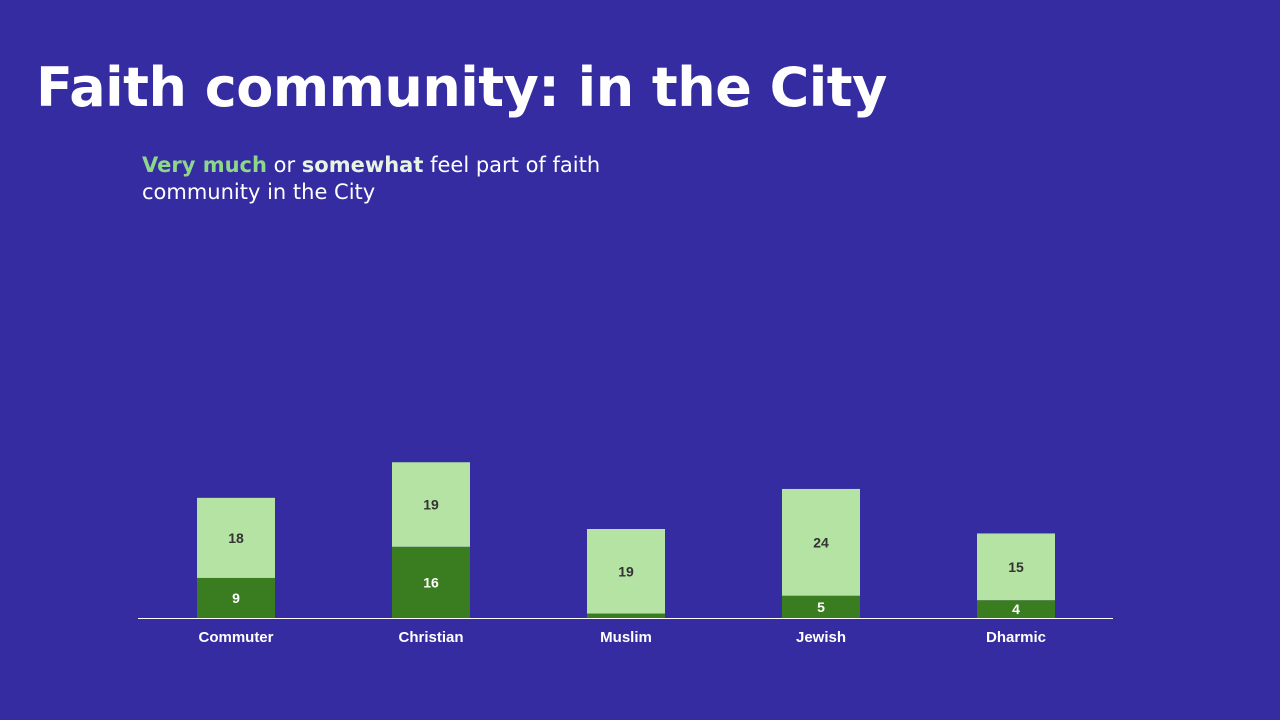  I want to click on category-label-jewish: Jewish, so click(821, 637).